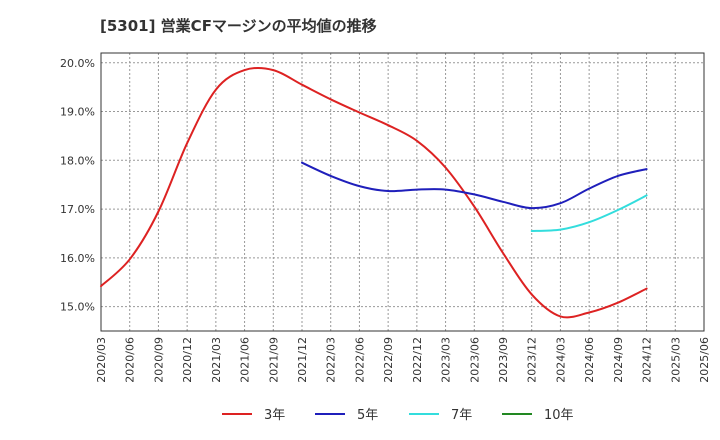  Describe the element at coordinates (77, 258) in the screenshot. I see `y-tick-label: 16.0%` at that location.